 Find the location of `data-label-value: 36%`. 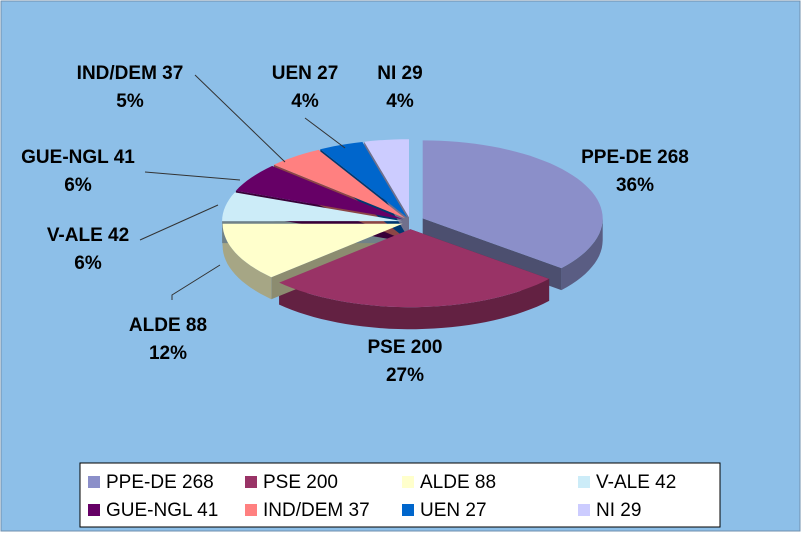

data-label-value: 36% is located at coordinates (635, 185).